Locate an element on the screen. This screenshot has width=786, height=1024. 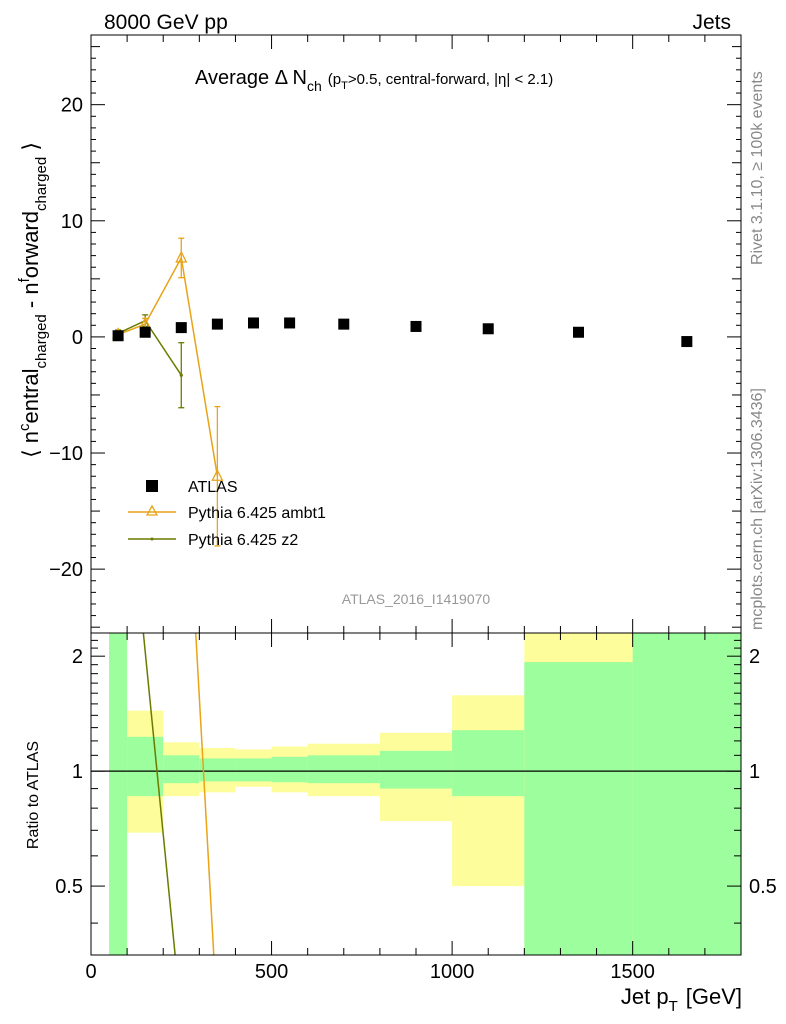
legend-label-atlas: ATLAS is located at coordinates (213, 487).